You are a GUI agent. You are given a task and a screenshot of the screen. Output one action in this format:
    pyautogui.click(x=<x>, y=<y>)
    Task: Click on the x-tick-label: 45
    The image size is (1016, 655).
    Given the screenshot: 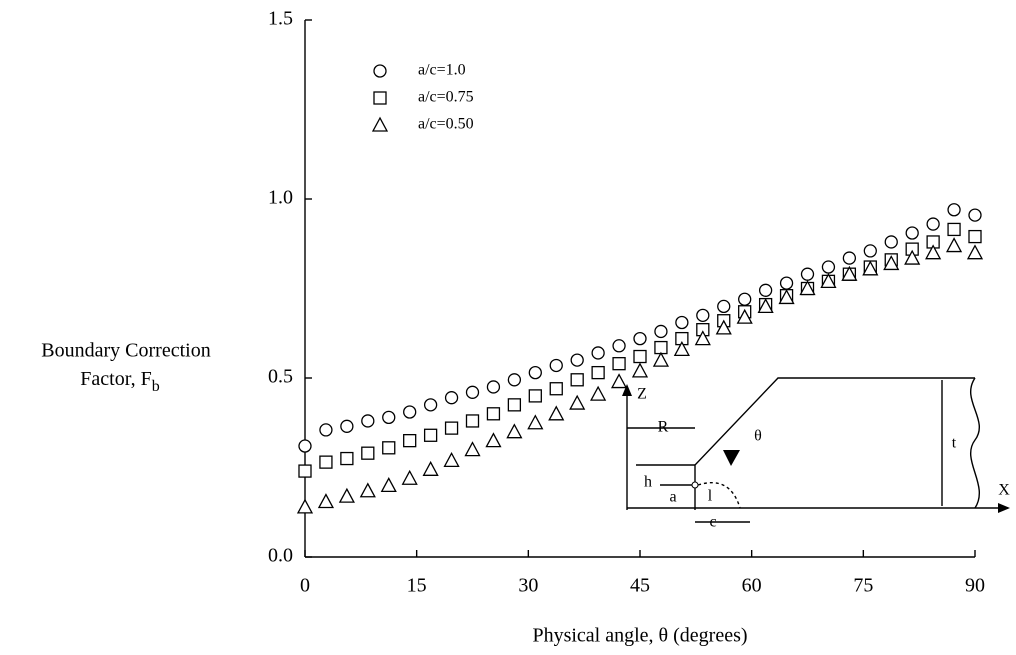 What is the action you would take?
    pyautogui.click(x=640, y=586)
    